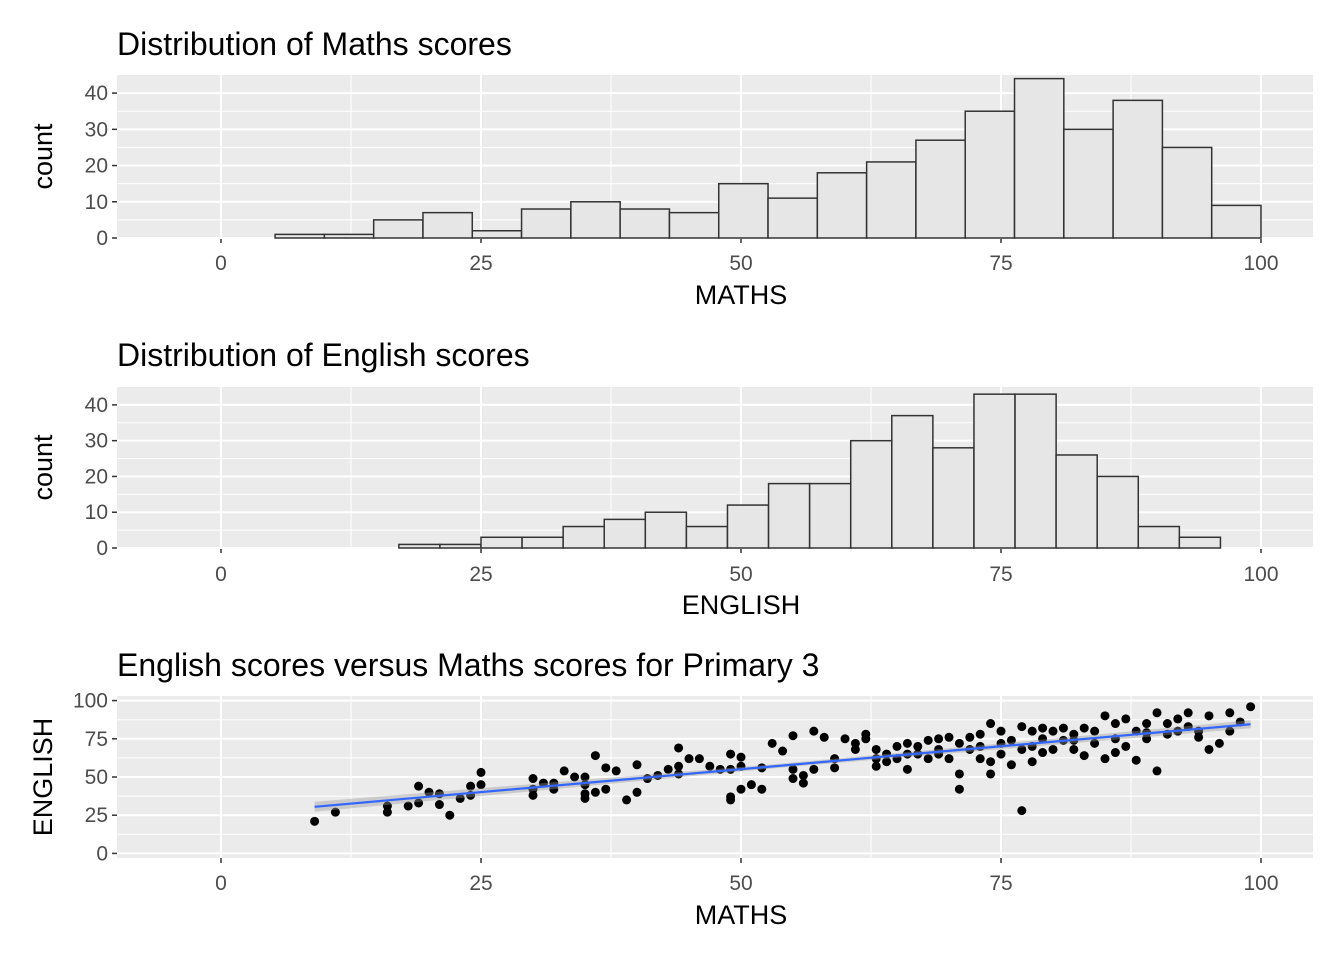 The image size is (1344, 960). What do you see at coordinates (96, 512) in the screenshot?
I see `y-tick-label: 10` at bounding box center [96, 512].